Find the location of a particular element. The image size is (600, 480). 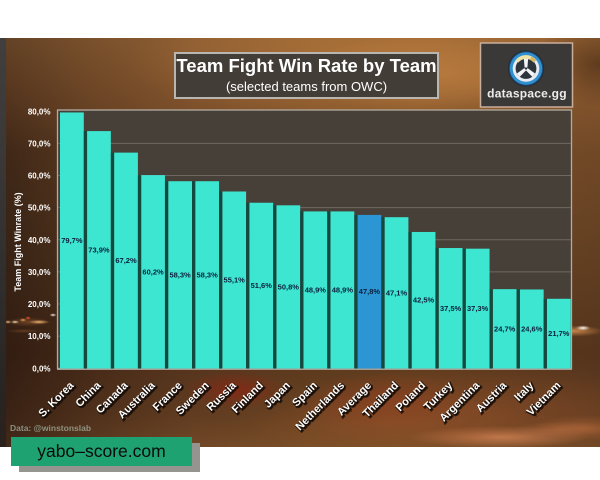

svg-text: Team Fight Win Rate by Team is located at coordinates (306, 65).